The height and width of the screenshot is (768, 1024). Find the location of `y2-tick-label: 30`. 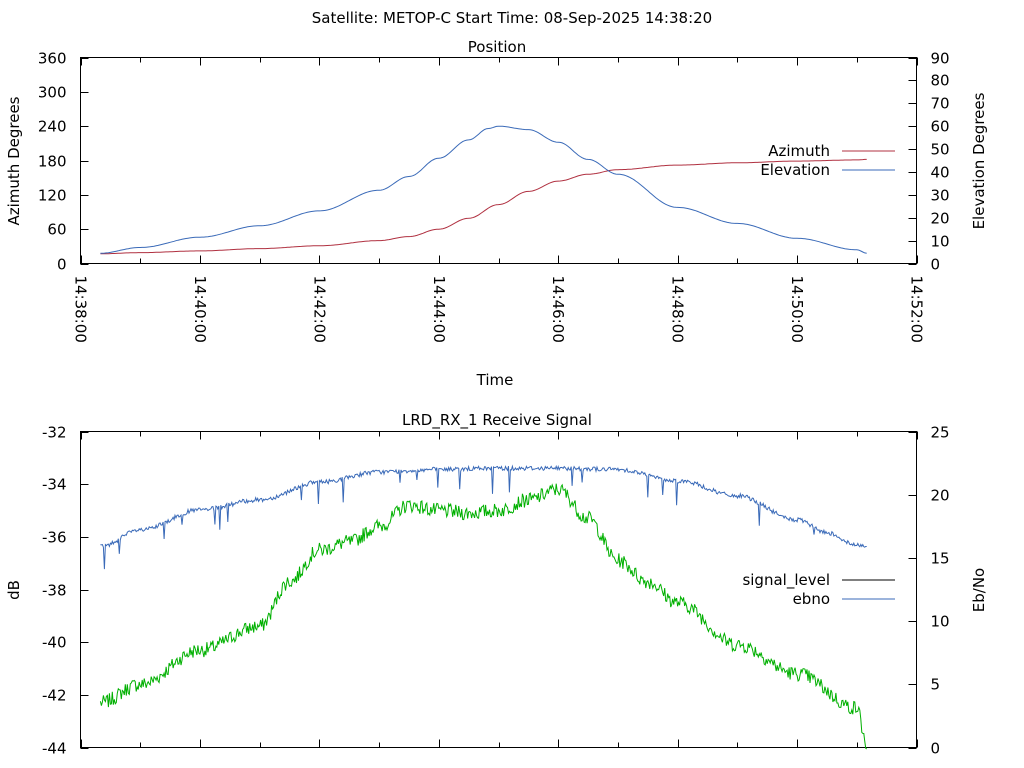

y2-tick-label: 30 is located at coordinates (940, 196).